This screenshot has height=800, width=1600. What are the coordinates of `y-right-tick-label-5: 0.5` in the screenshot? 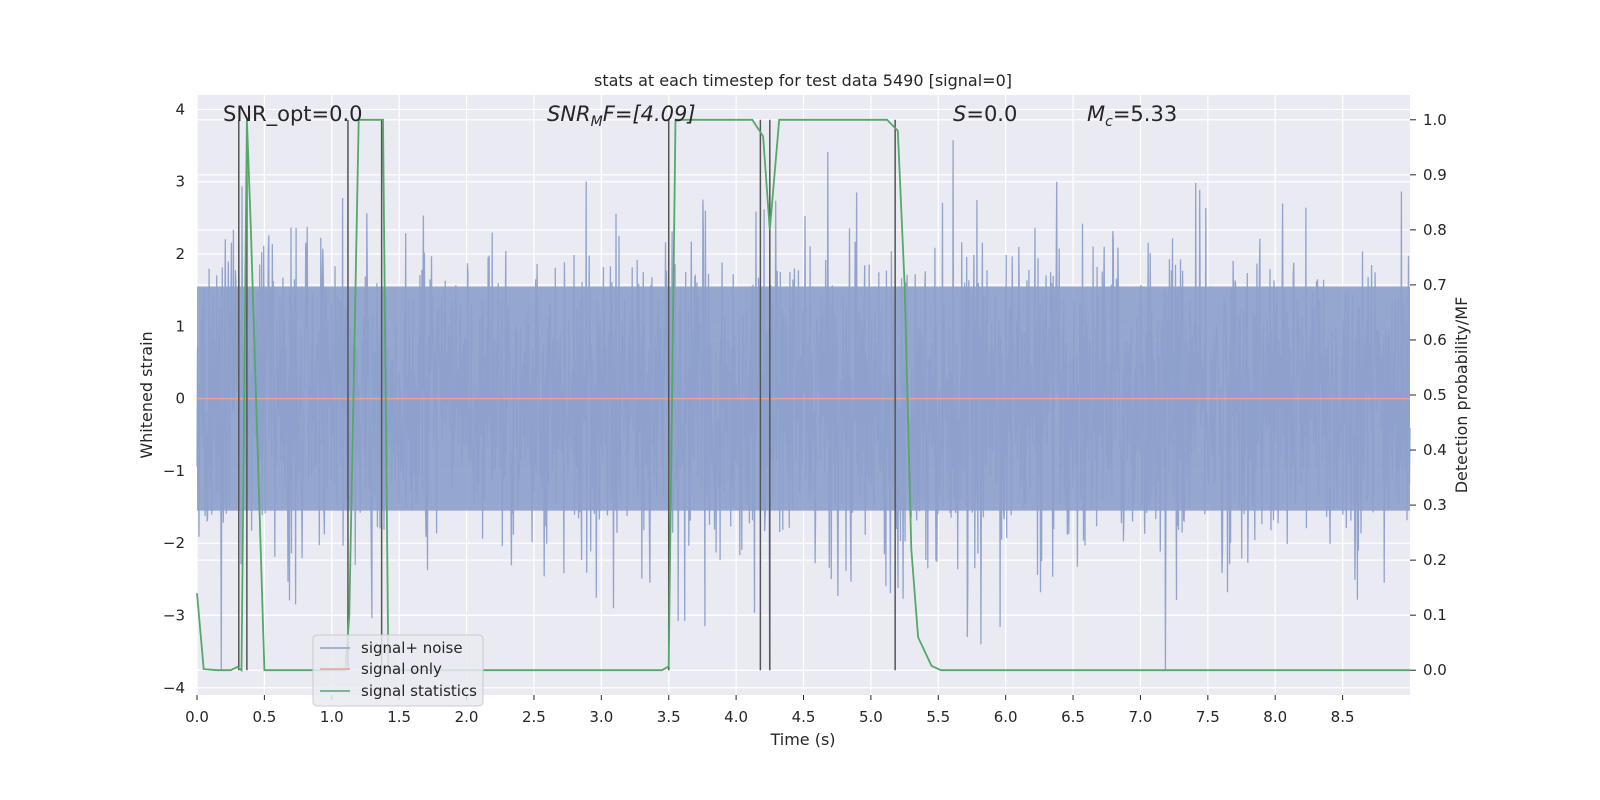 It's located at (1435, 395).